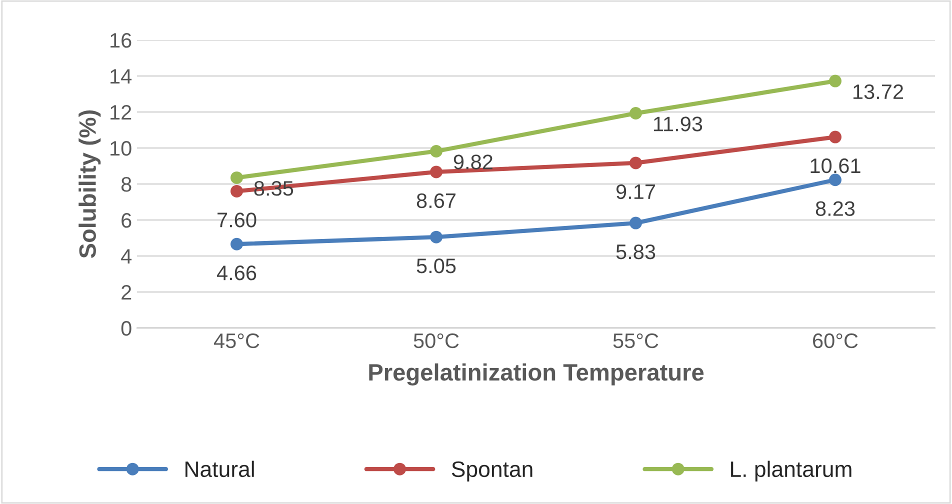  I want to click on y-tick-label: 0, so click(126, 328).